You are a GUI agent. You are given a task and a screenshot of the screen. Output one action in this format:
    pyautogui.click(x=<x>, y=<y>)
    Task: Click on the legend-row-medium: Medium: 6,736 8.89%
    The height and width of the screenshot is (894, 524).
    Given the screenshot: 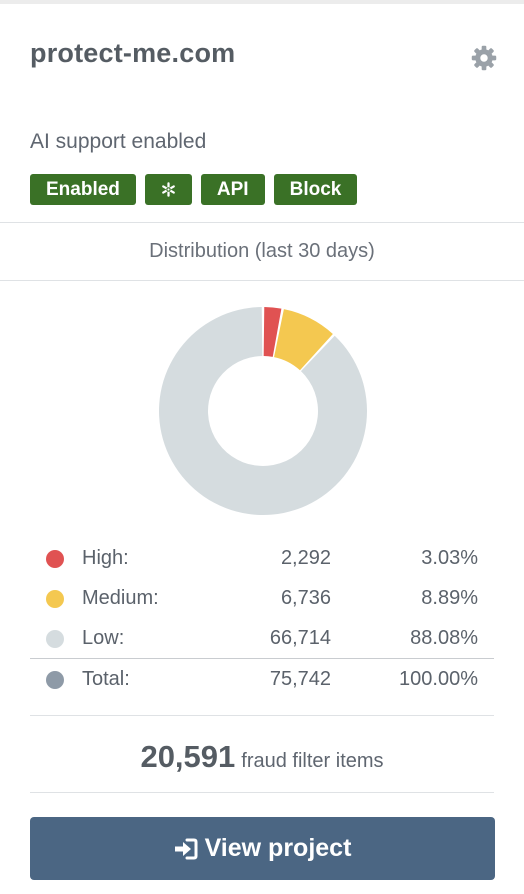 What is the action you would take?
    pyautogui.click(x=262, y=598)
    